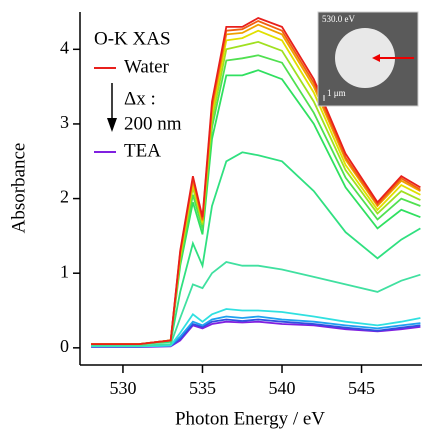 The image size is (422, 432). I want to click on inset-label: 530.0 eV, so click(338, 19).